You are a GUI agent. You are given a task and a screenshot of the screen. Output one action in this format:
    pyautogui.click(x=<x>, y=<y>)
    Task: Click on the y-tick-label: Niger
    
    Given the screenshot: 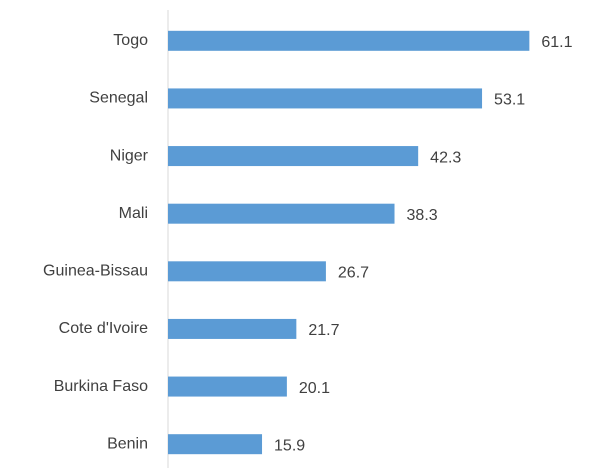 What is the action you would take?
    pyautogui.click(x=129, y=155)
    